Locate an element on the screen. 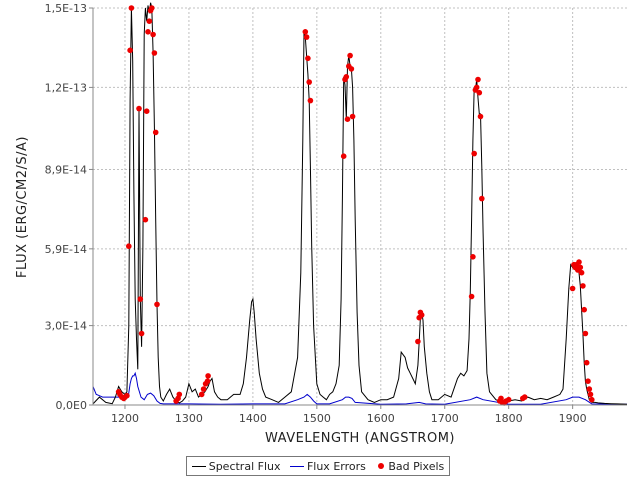 This screenshot has height=480, width=640. x-tick-label: 1600 is located at coordinates (381, 418).